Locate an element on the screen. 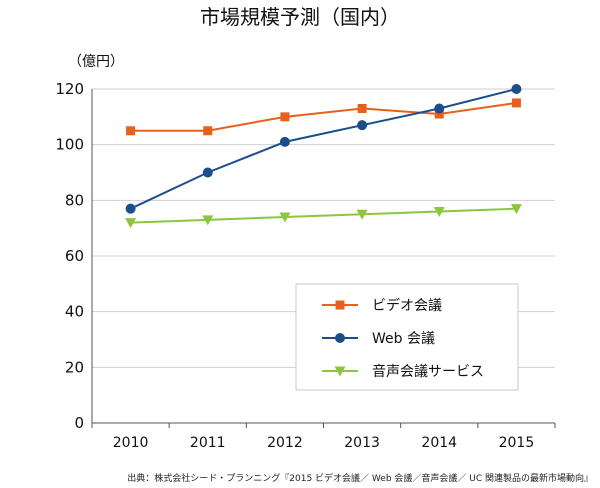 The height and width of the screenshot is (488, 600). legend-item: ビデオ会議 is located at coordinates (382, 305).